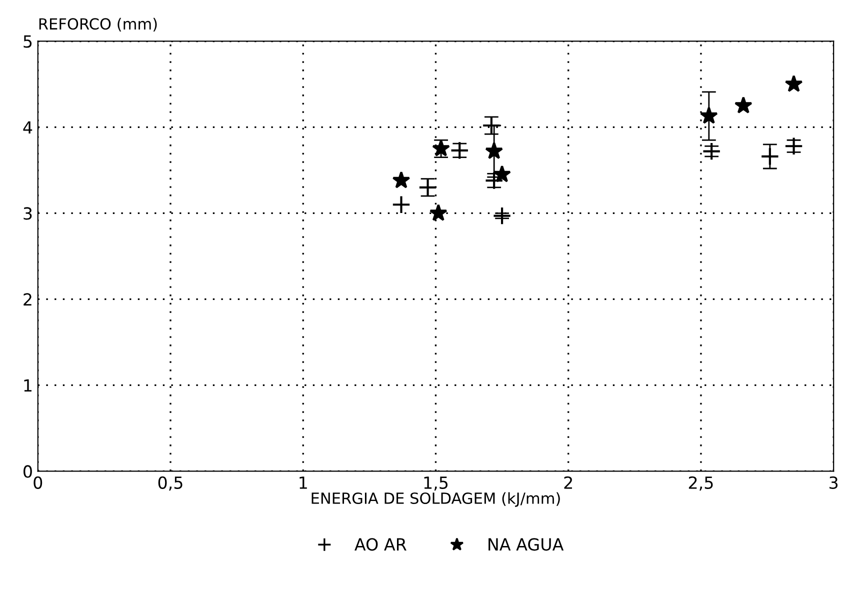 The width and height of the screenshot is (842, 589). I want to click on y-tick-label: 0, so click(28, 471).